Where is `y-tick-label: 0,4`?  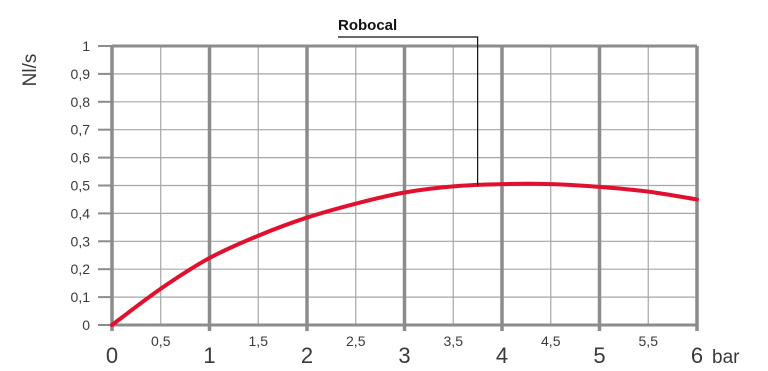
y-tick-label: 0,4 is located at coordinates (81, 213).